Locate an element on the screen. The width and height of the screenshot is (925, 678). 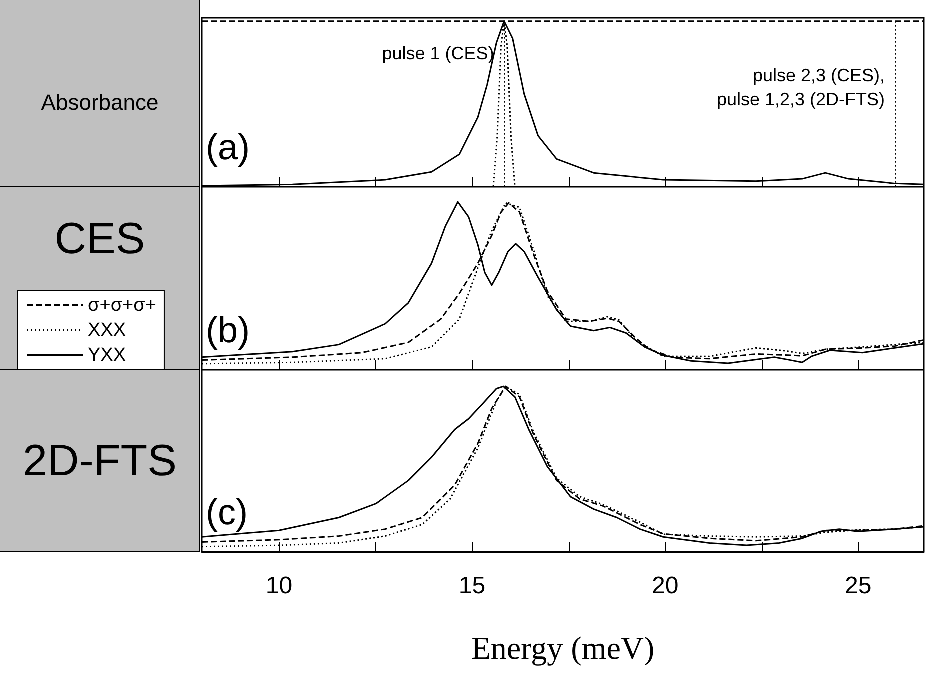
y-axis-title: Absorbance is located at coordinates (100, 102).